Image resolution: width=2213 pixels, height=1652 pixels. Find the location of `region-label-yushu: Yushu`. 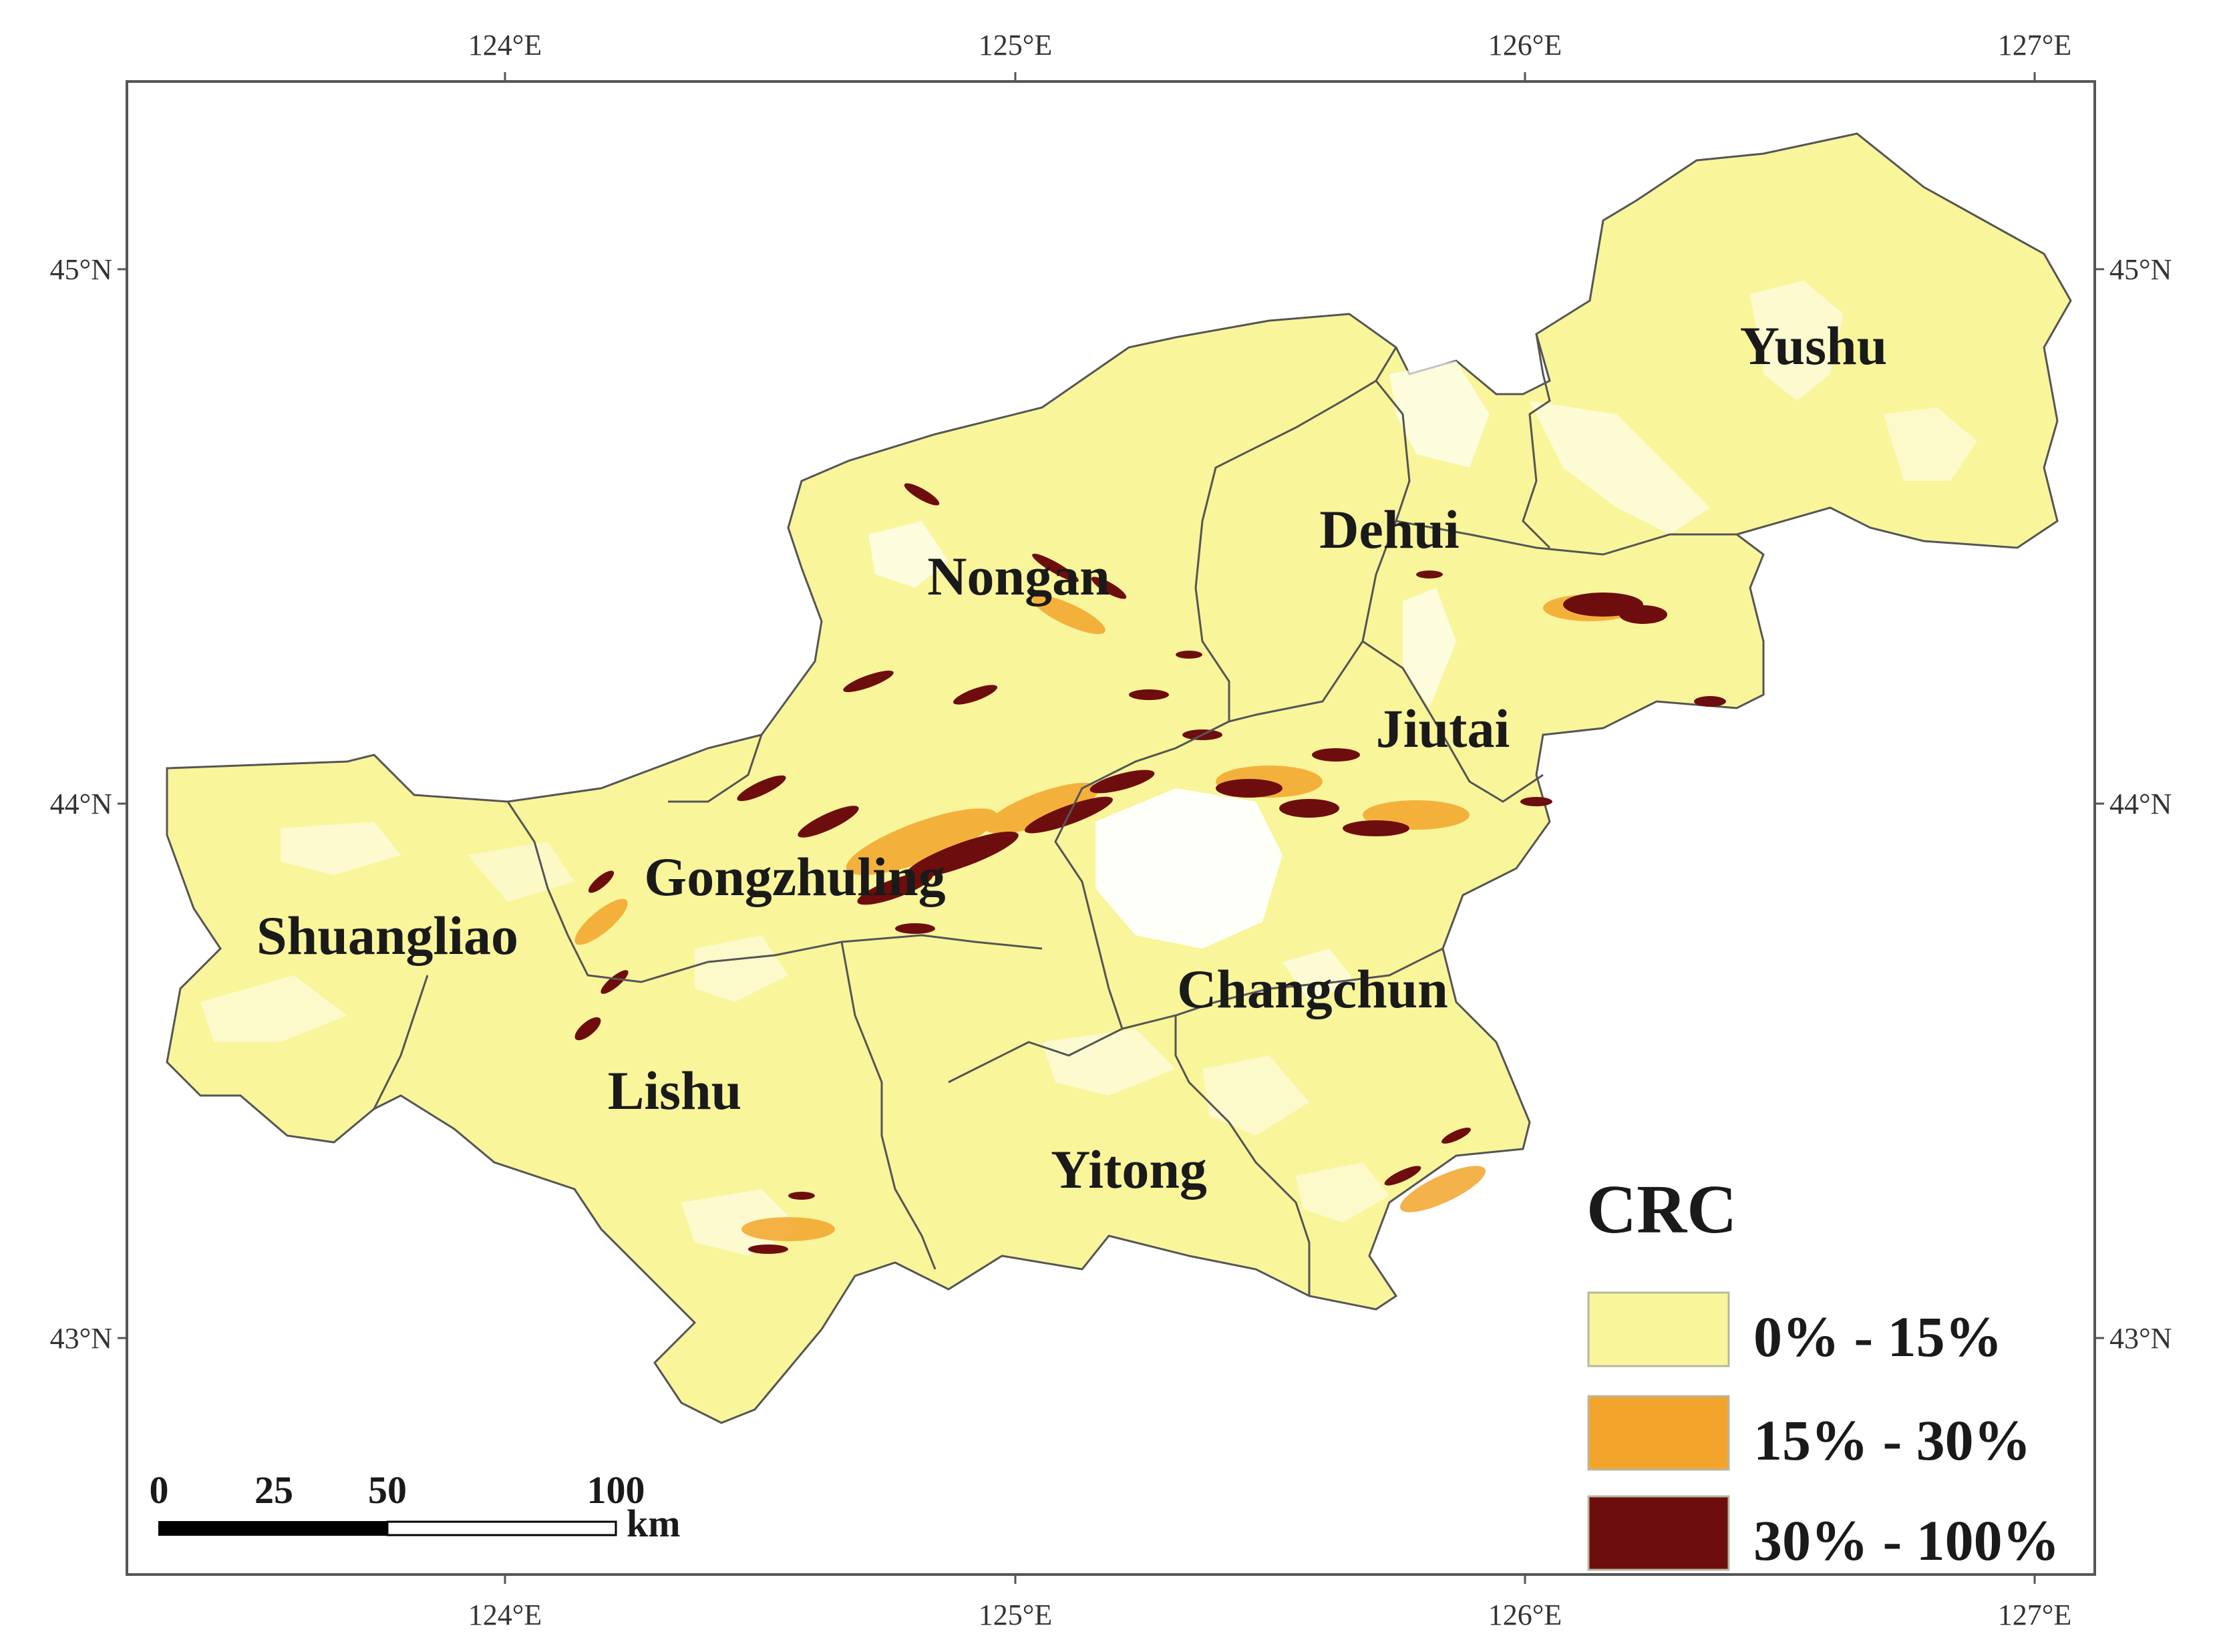

region-label-yushu: Yushu is located at coordinates (1813, 345).